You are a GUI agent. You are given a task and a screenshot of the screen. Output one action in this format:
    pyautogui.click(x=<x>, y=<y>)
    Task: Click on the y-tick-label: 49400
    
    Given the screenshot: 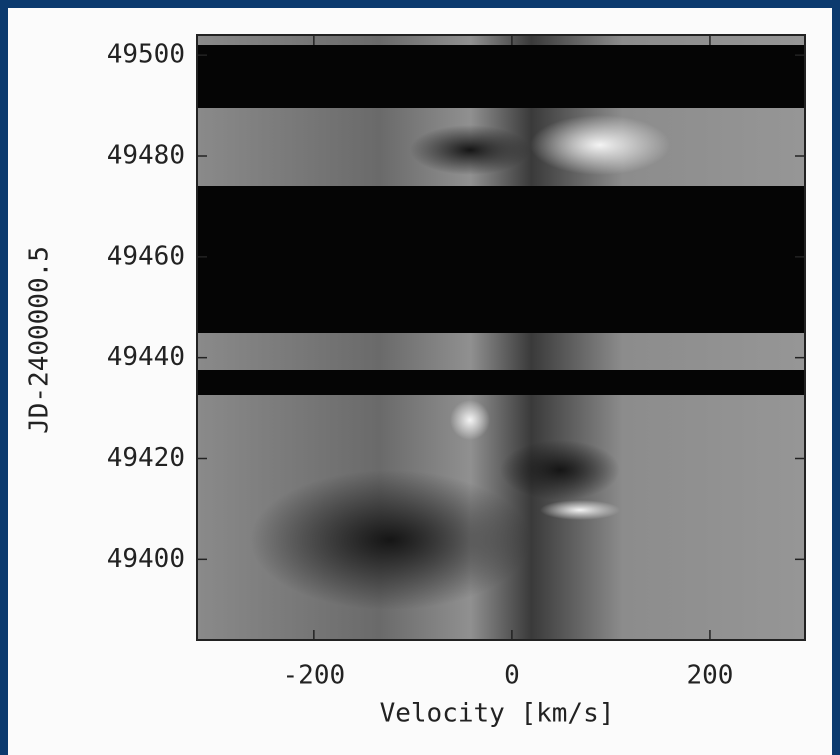 What is the action you would take?
    pyautogui.click(x=146, y=559)
    